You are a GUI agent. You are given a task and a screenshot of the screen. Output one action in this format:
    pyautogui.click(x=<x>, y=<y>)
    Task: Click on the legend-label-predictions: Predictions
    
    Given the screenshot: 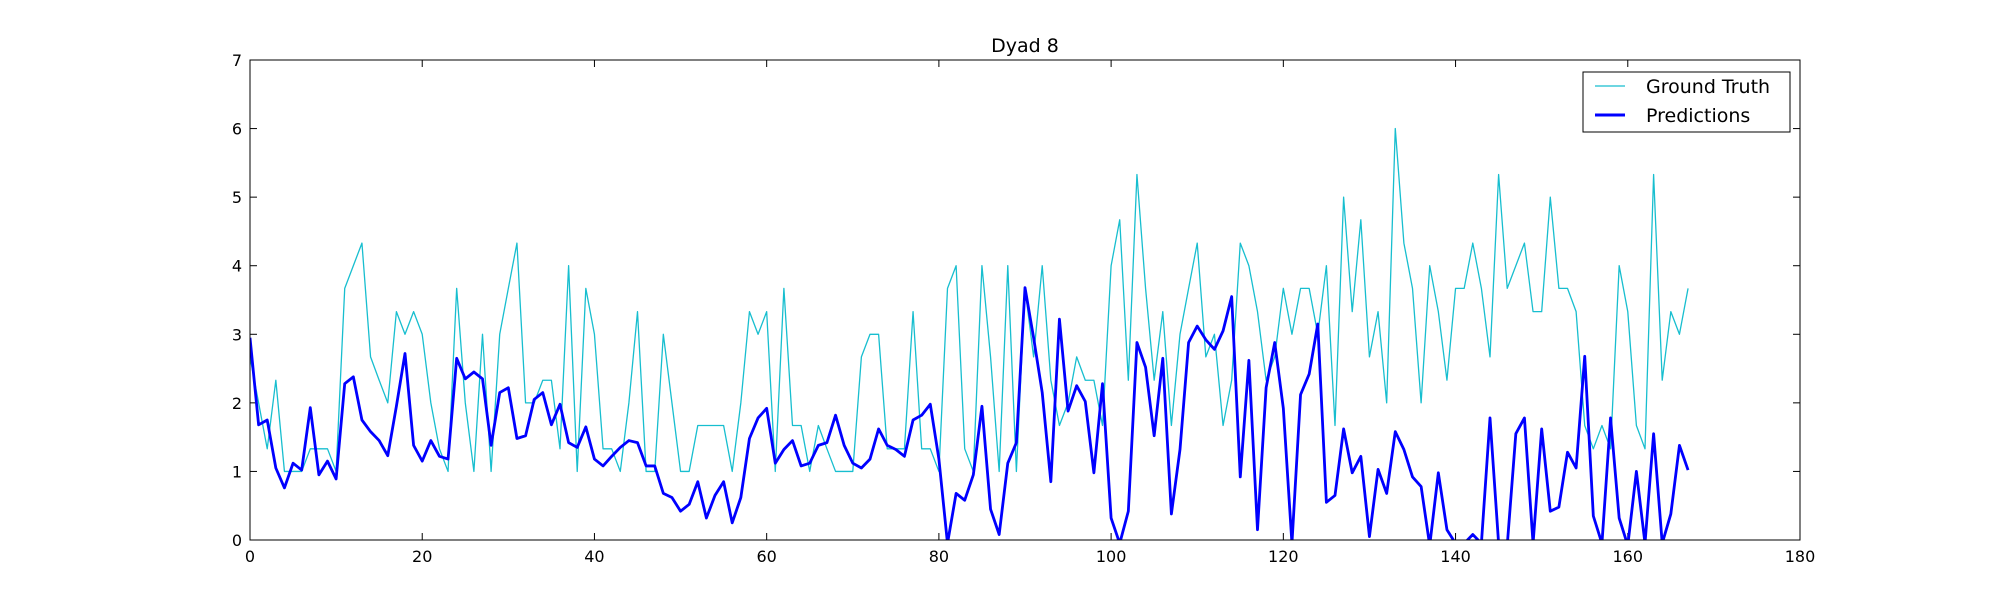 What is the action you would take?
    pyautogui.click(x=1698, y=116)
    